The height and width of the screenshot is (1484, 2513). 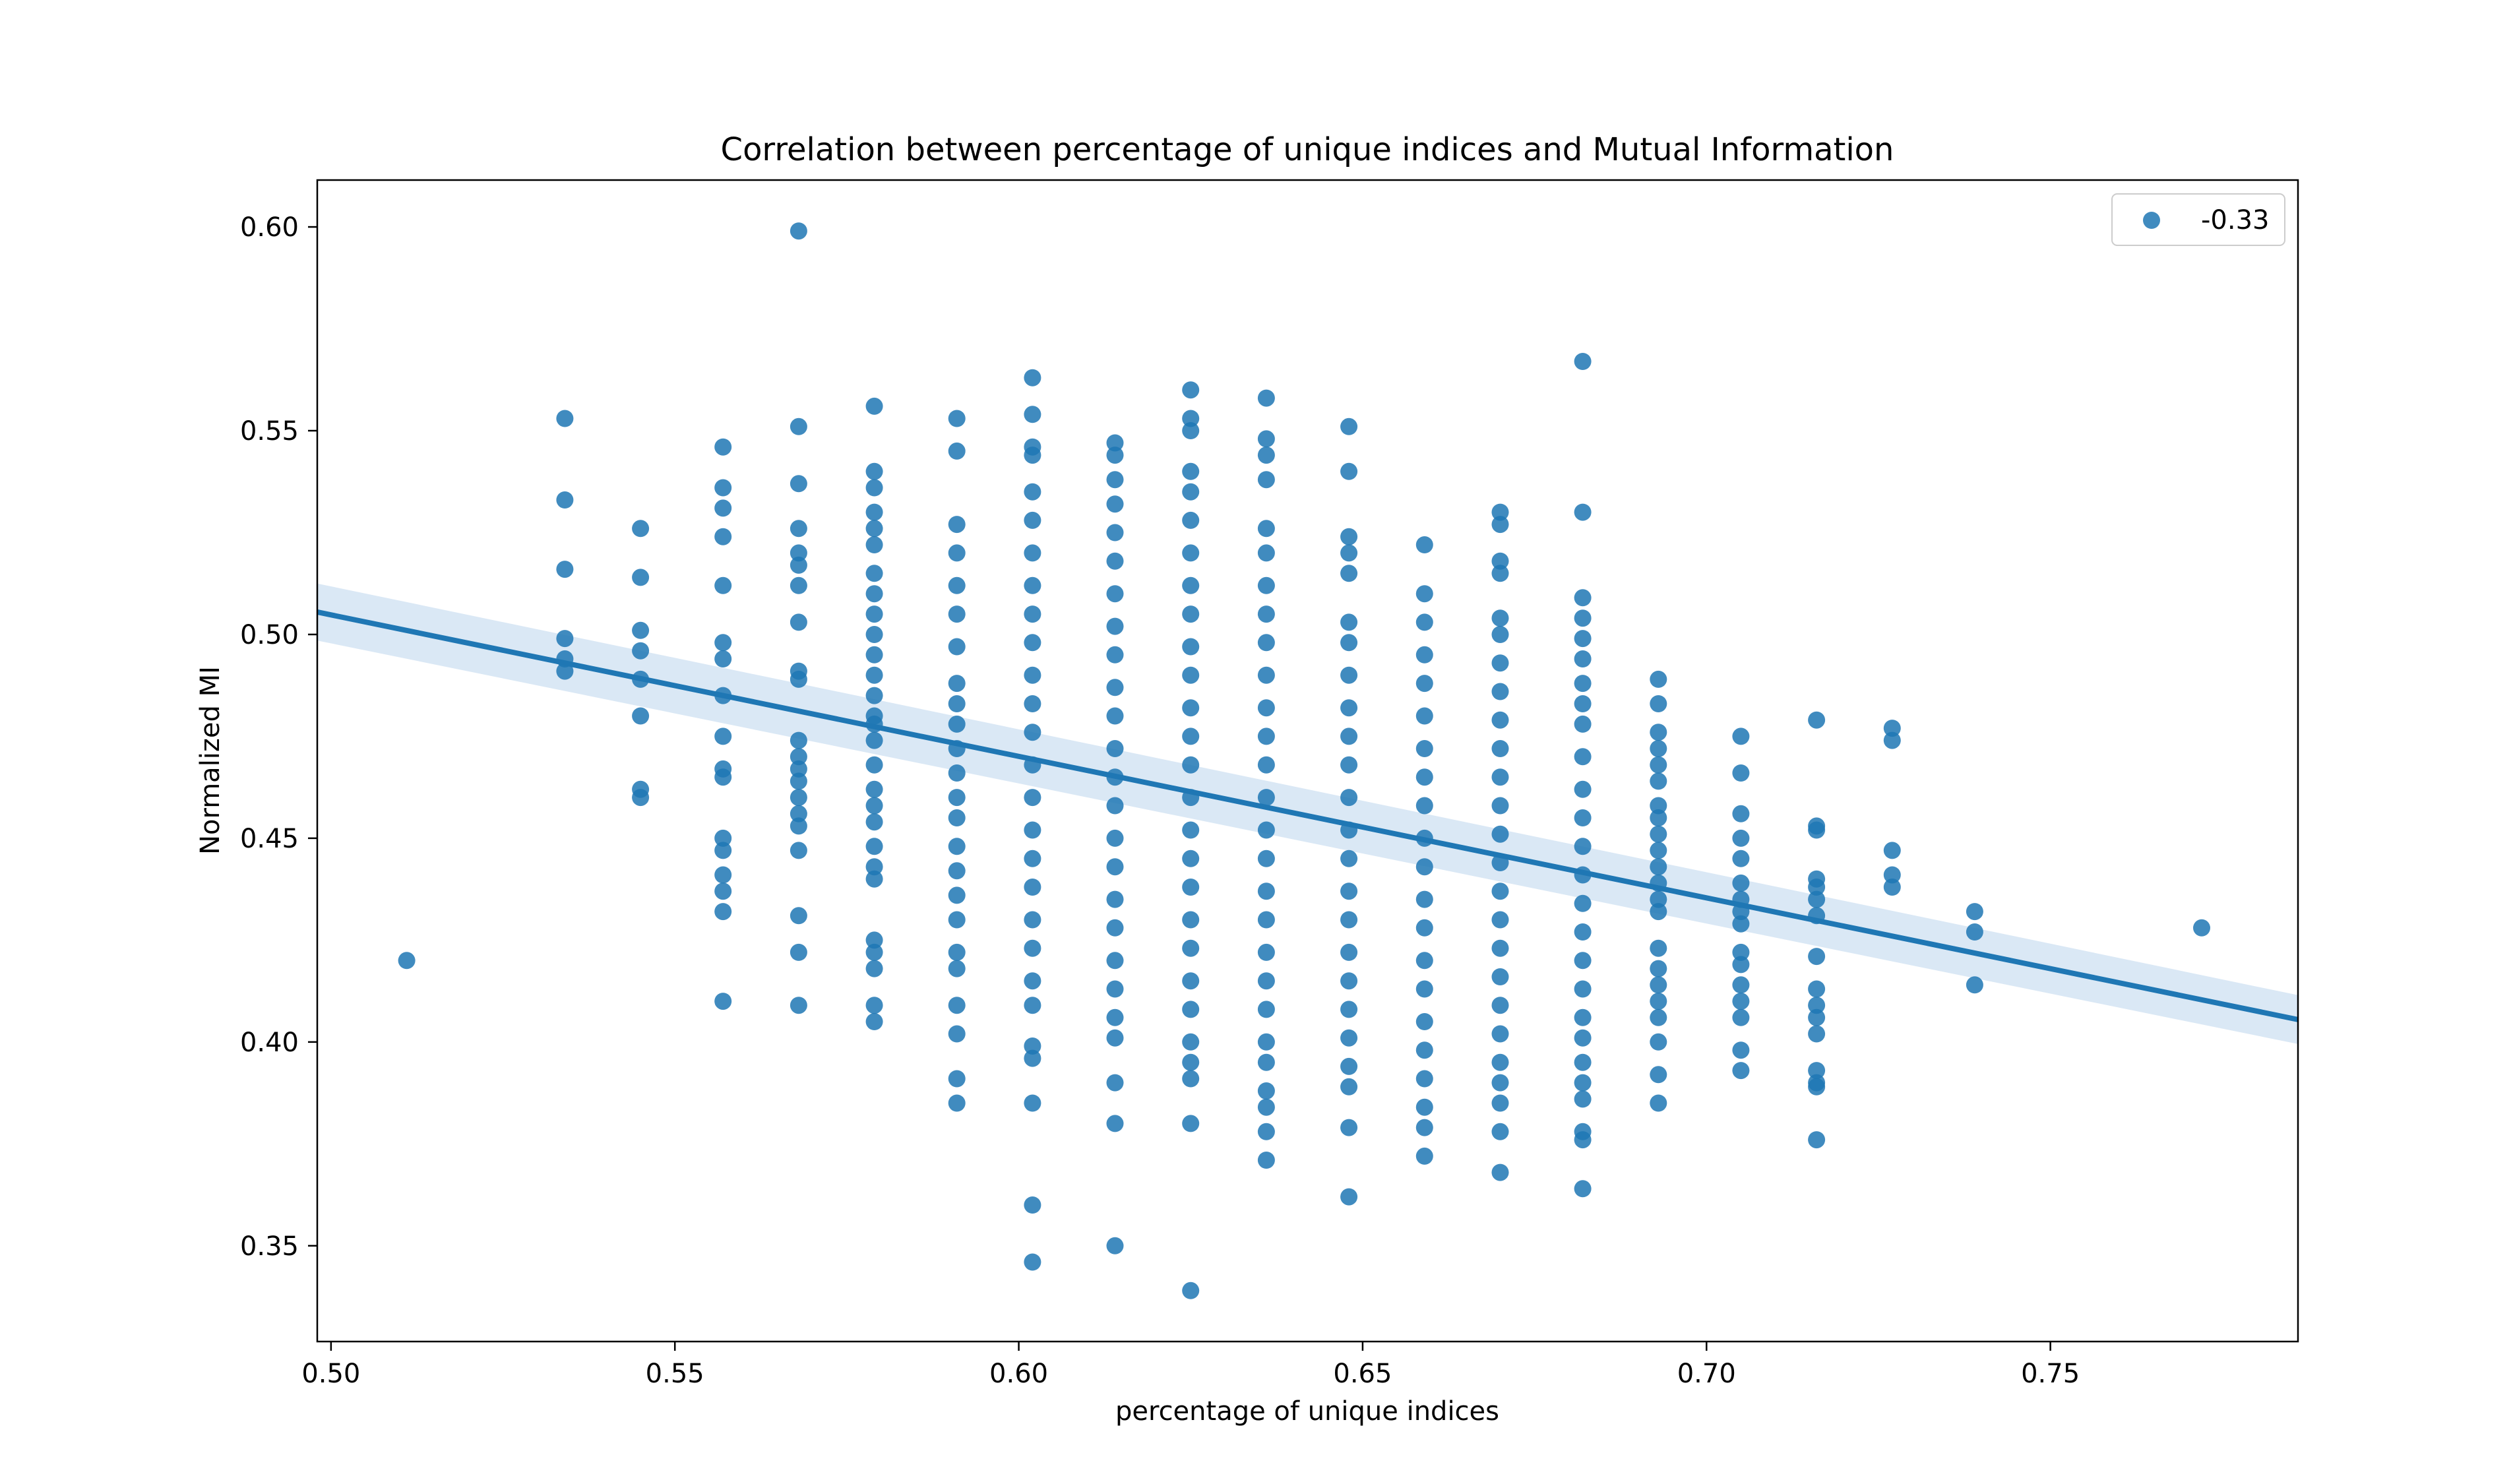 What do you see at coordinates (2151, 221) in the screenshot?
I see `legend-marker` at bounding box center [2151, 221].